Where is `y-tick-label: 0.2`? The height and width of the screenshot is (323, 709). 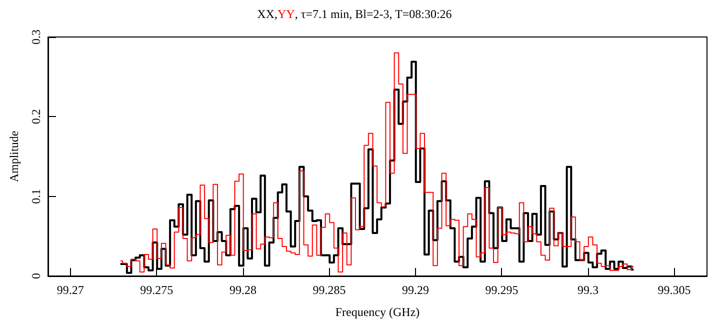
y-tick-label: 0.2 is located at coordinates (36, 116).